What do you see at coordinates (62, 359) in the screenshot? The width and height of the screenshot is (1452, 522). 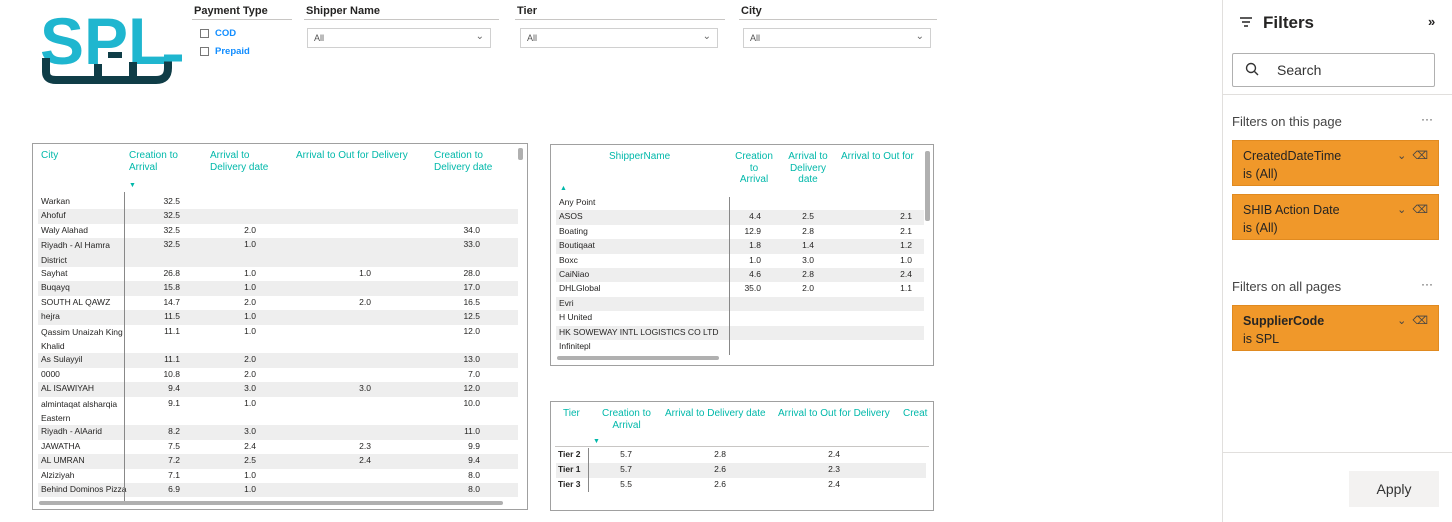 I see `row-label: As Sulayyil` at bounding box center [62, 359].